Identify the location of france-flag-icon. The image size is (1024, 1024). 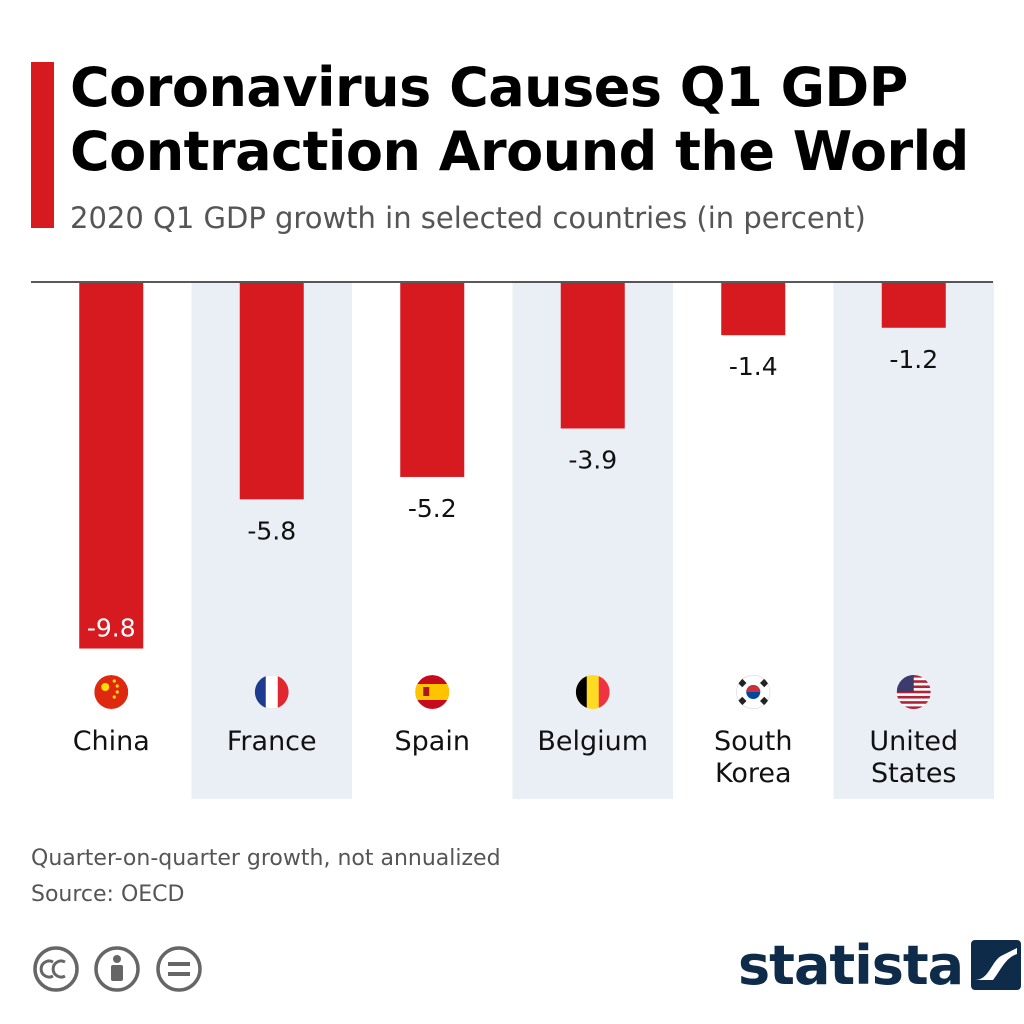
(271, 692).